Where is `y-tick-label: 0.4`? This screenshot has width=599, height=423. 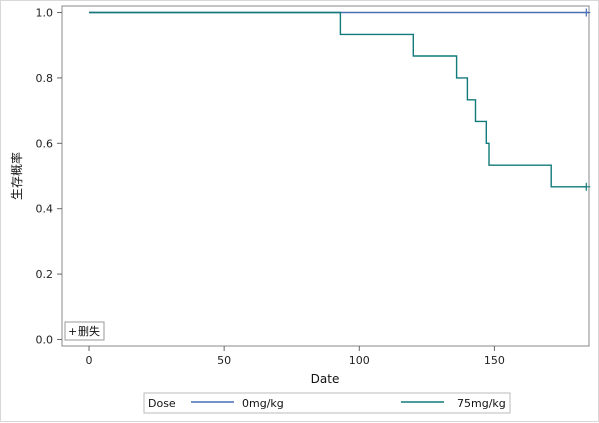
y-tick-label: 0.4 is located at coordinates (45, 209).